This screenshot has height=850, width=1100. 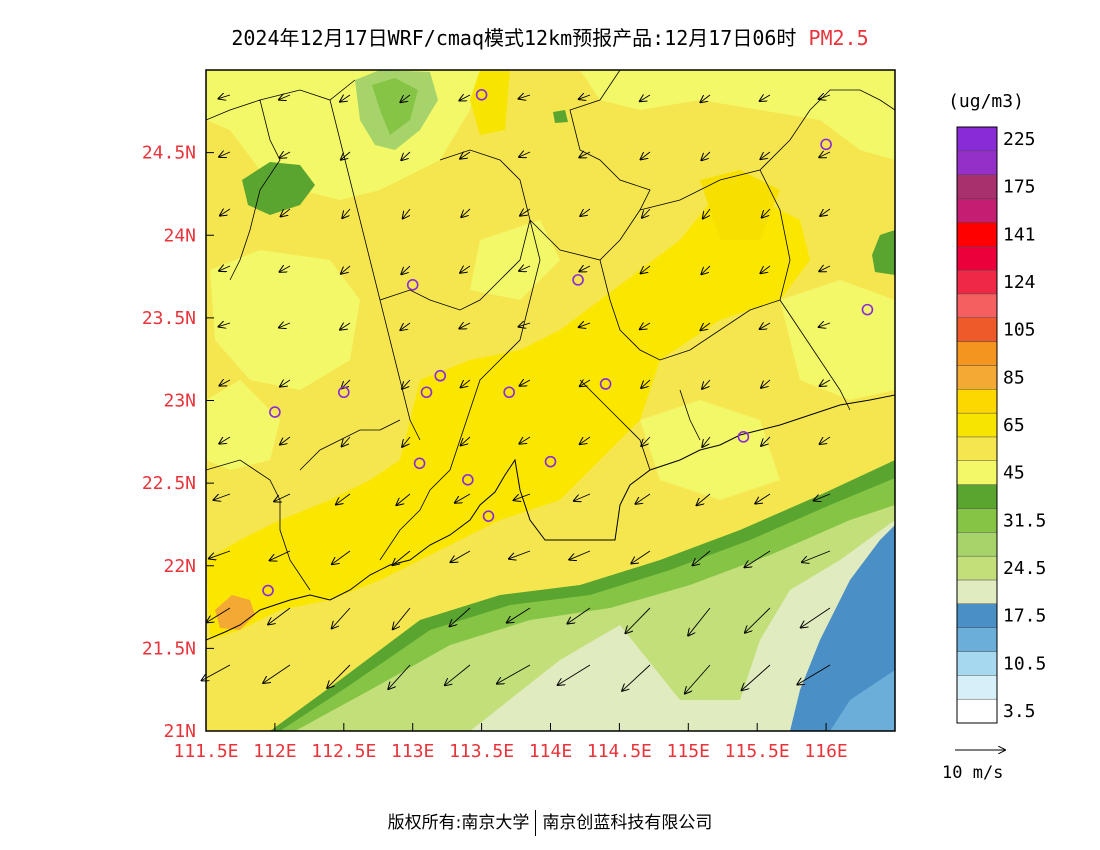 I want to click on lon-label: 111.5E, so click(x=205, y=751).